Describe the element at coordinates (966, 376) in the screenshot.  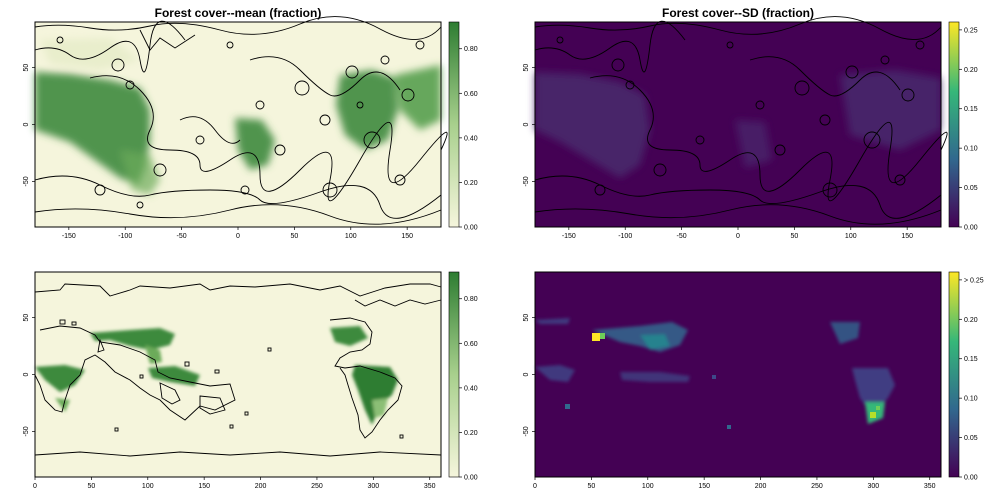
I see `colorbar-sd-bottom: > 0.25 0.20 0.15 0.10 0.05 0.00` at that location.